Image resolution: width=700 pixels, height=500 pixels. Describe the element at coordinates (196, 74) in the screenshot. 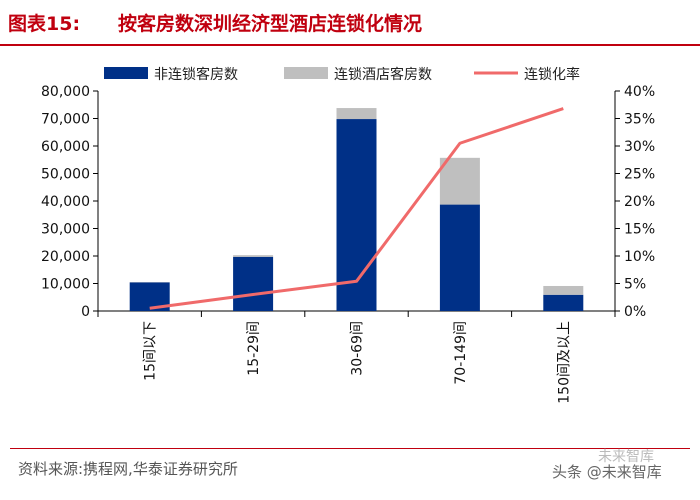

I see `legend-label: 非连锁客房数` at that location.